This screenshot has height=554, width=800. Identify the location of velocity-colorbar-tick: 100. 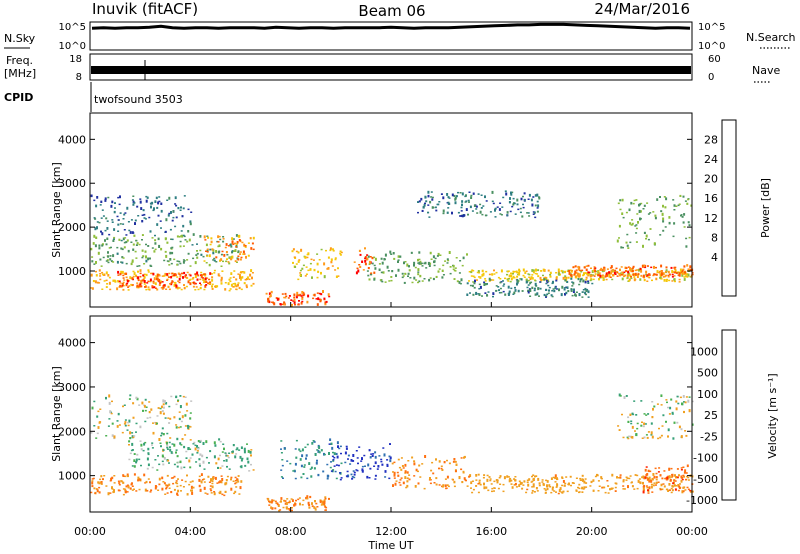
(707, 394).